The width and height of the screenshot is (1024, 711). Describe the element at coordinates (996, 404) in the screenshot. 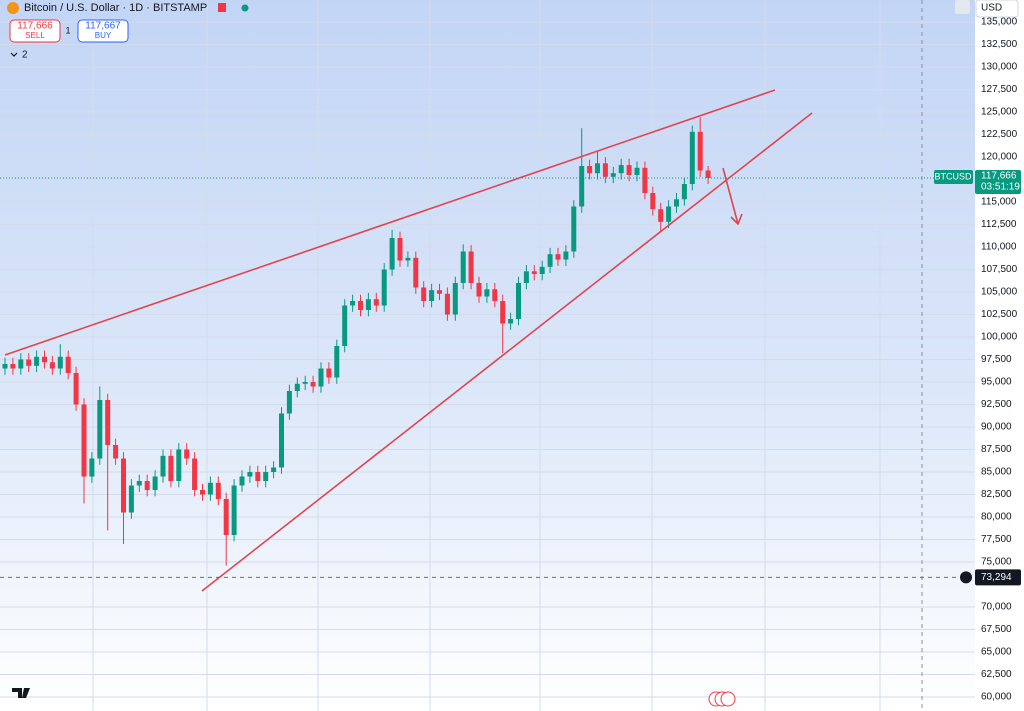

I see `y-tick-label: 92,500` at that location.